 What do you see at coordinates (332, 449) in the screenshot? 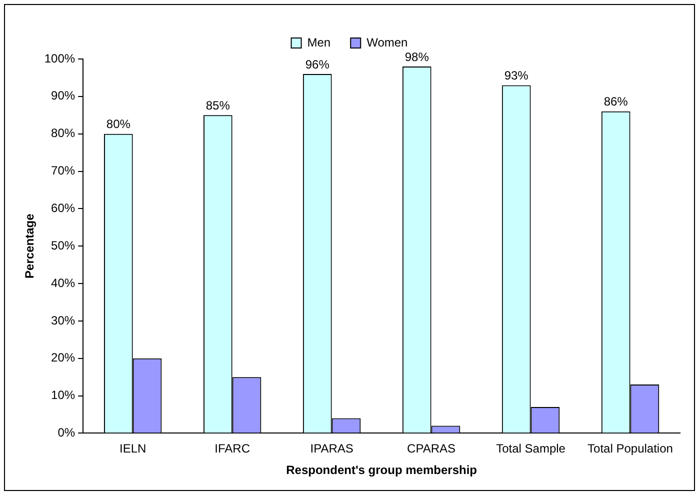
I see `x-tick-label: IPARAS` at bounding box center [332, 449].